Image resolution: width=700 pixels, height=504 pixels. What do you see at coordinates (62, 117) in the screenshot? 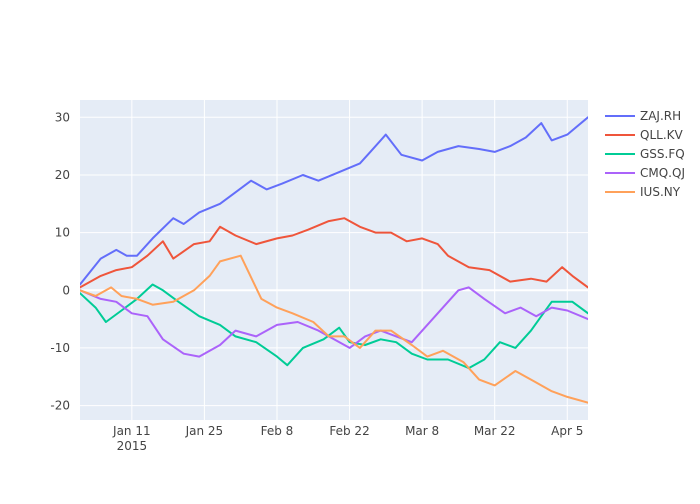
I see `y-tick-label: 30` at bounding box center [62, 117].